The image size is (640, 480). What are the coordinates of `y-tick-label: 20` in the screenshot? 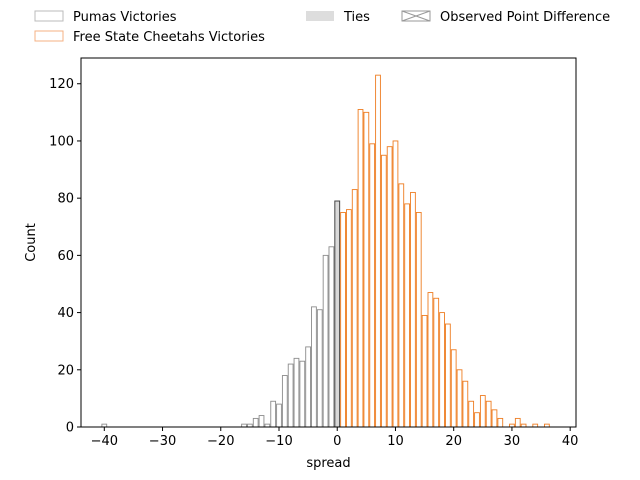 It's located at (65, 370).